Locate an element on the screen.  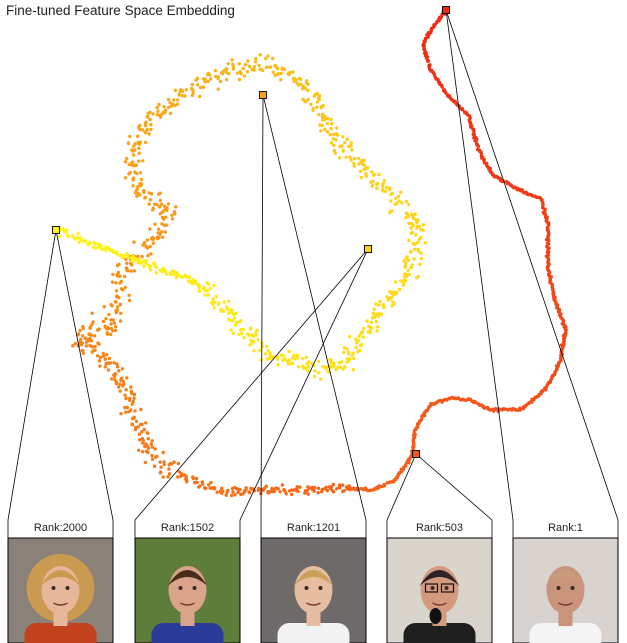
sample-panel: Rank:503 is located at coordinates (439, 581).